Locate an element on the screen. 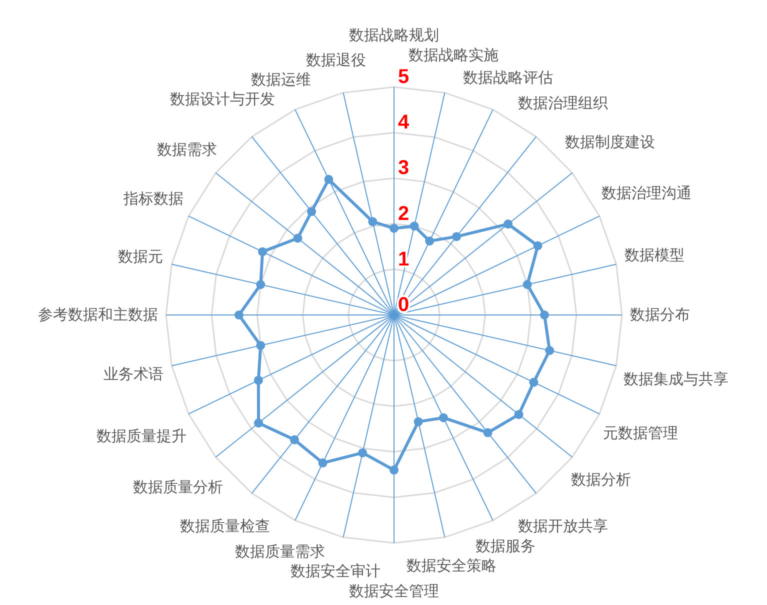 The image size is (767, 605). spoke-label: 数据需求 is located at coordinates (187, 149).